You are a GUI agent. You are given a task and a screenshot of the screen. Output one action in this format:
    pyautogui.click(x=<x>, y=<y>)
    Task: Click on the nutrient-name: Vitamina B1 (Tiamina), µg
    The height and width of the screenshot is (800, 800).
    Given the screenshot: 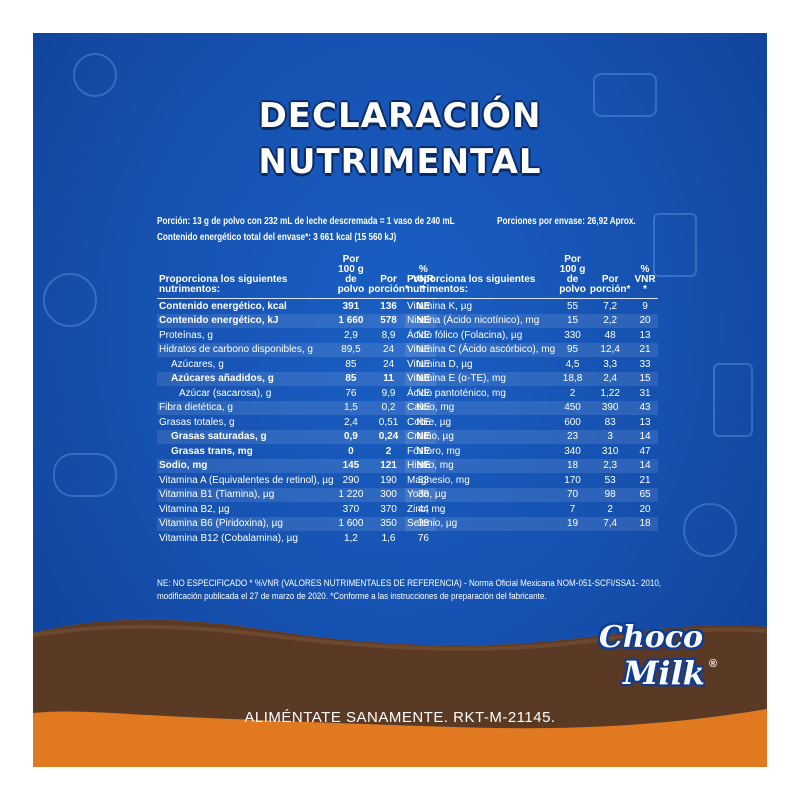 What is the action you would take?
    pyautogui.click(x=246, y=494)
    